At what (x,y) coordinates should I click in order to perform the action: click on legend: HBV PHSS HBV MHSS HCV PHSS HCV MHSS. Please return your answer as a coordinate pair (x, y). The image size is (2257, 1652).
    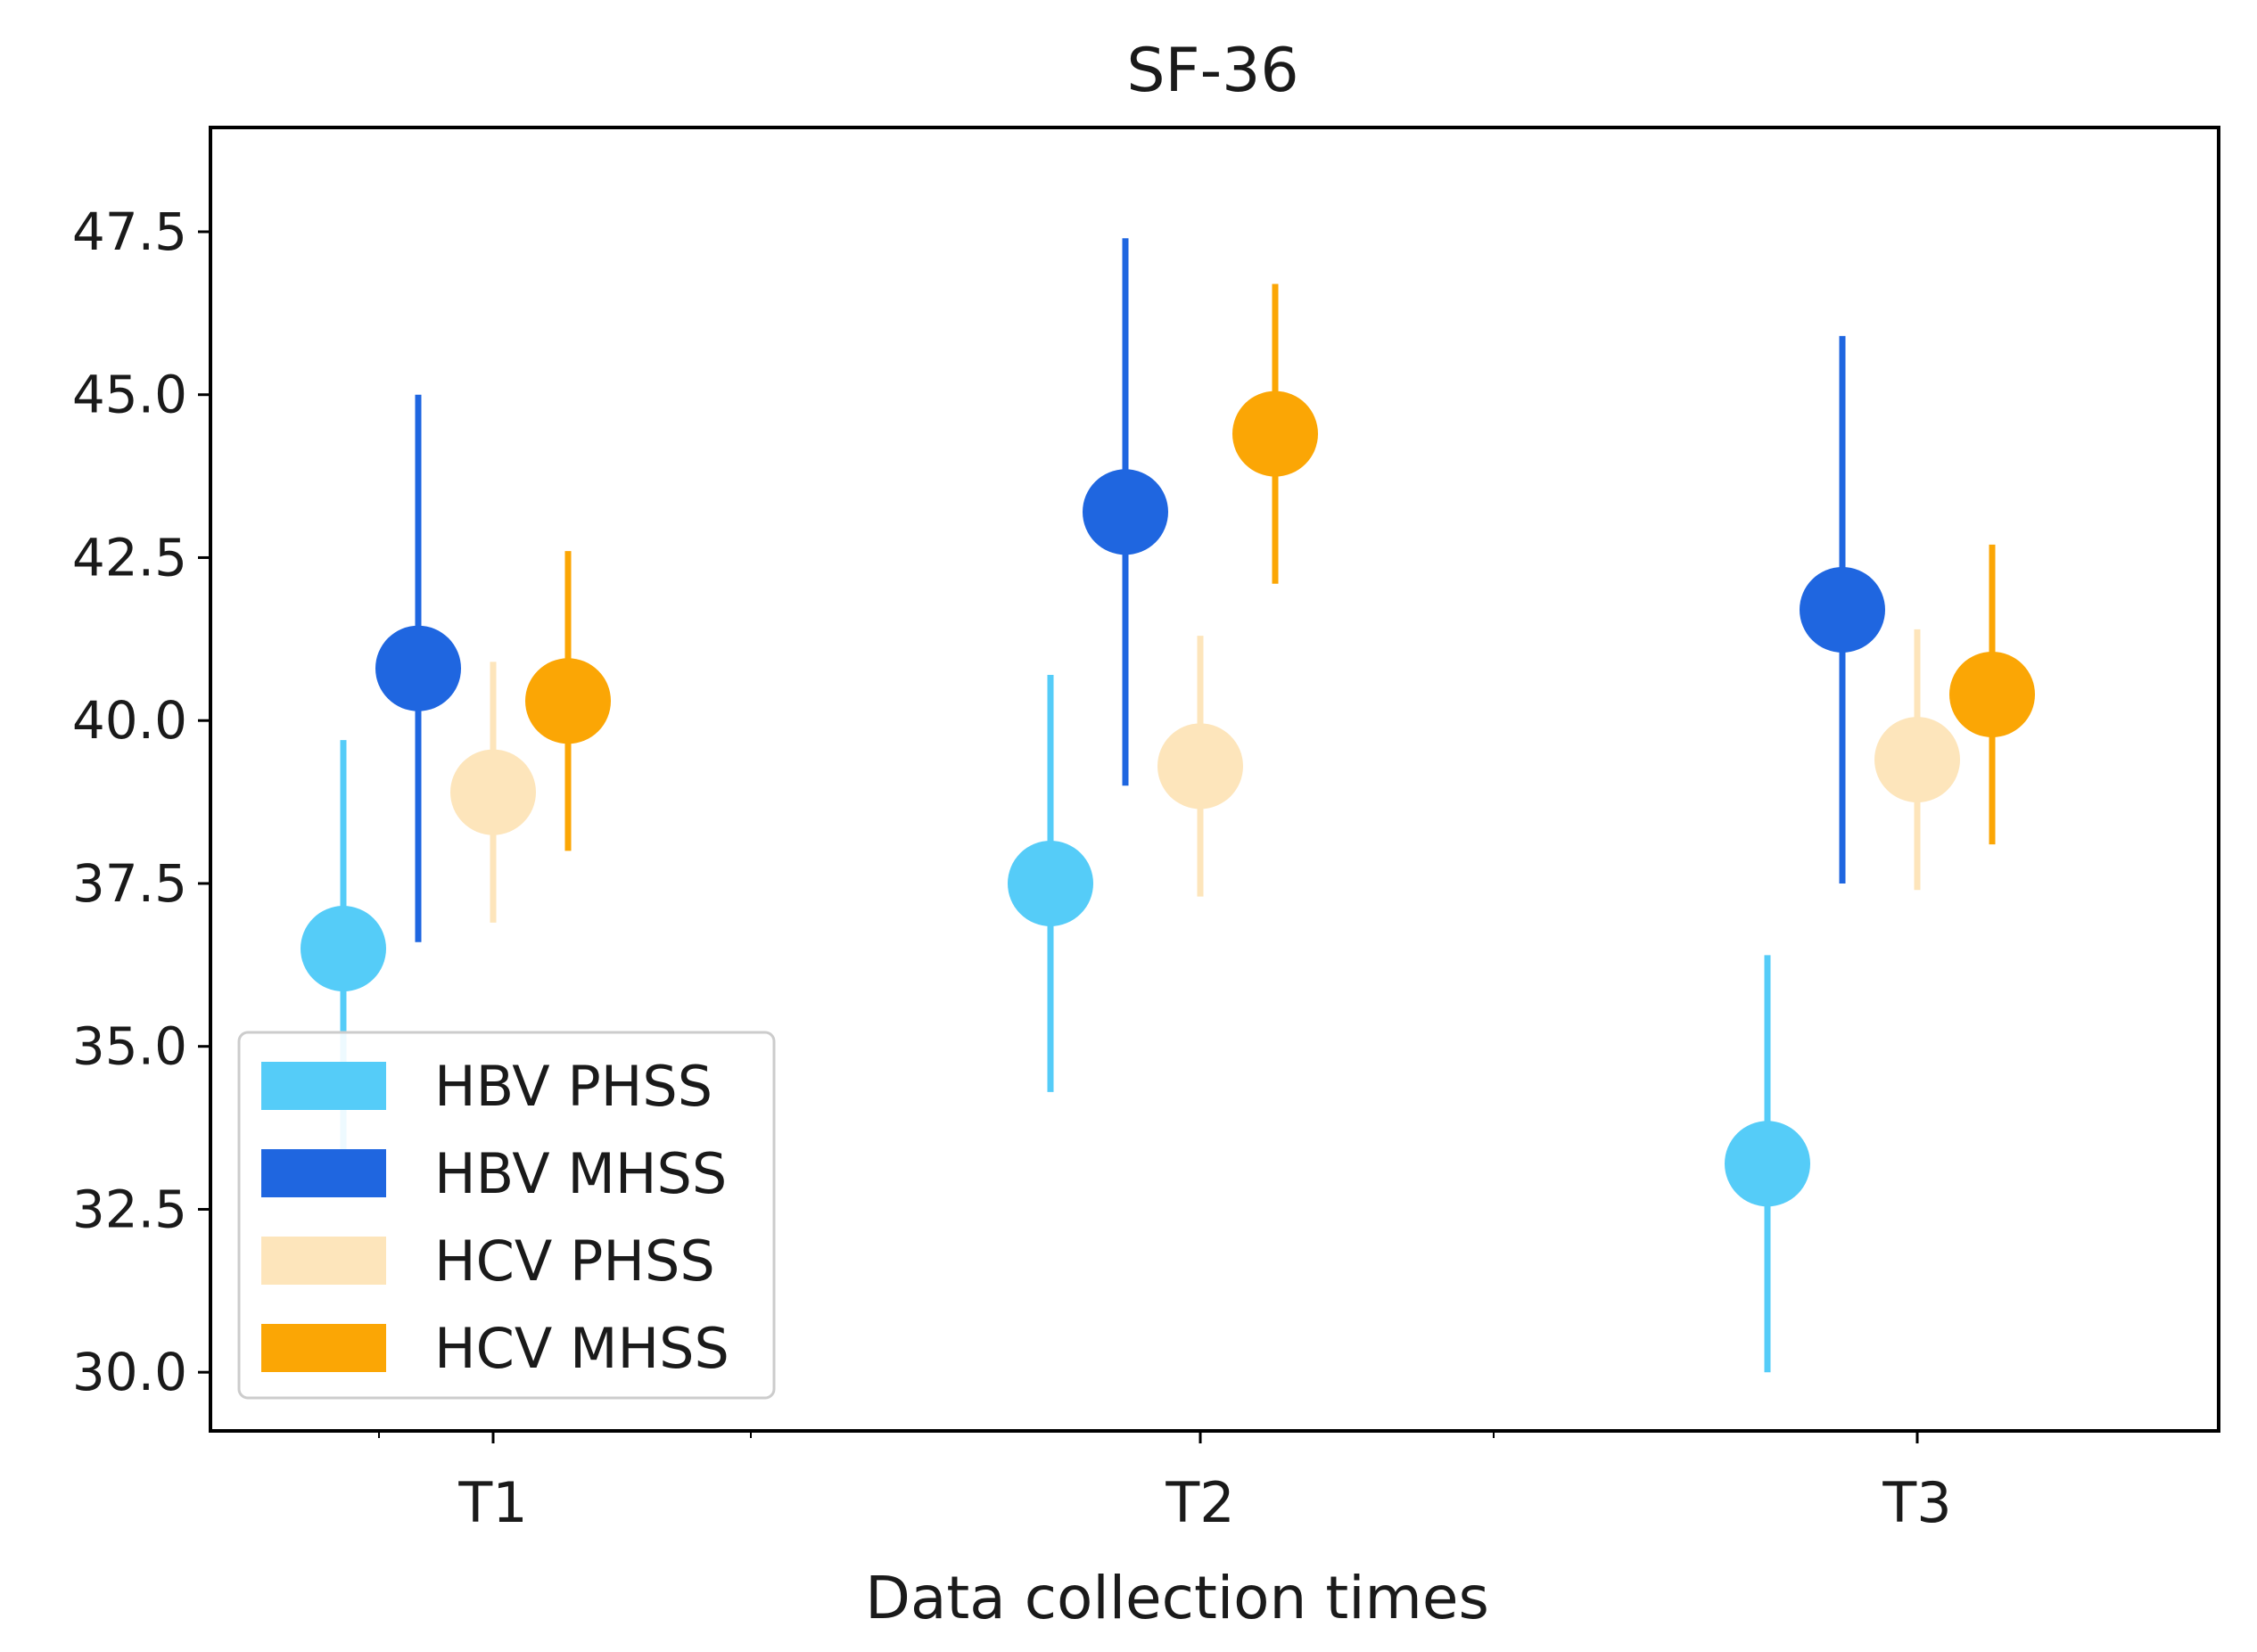
    Looking at the image, I should click on (506, 1215).